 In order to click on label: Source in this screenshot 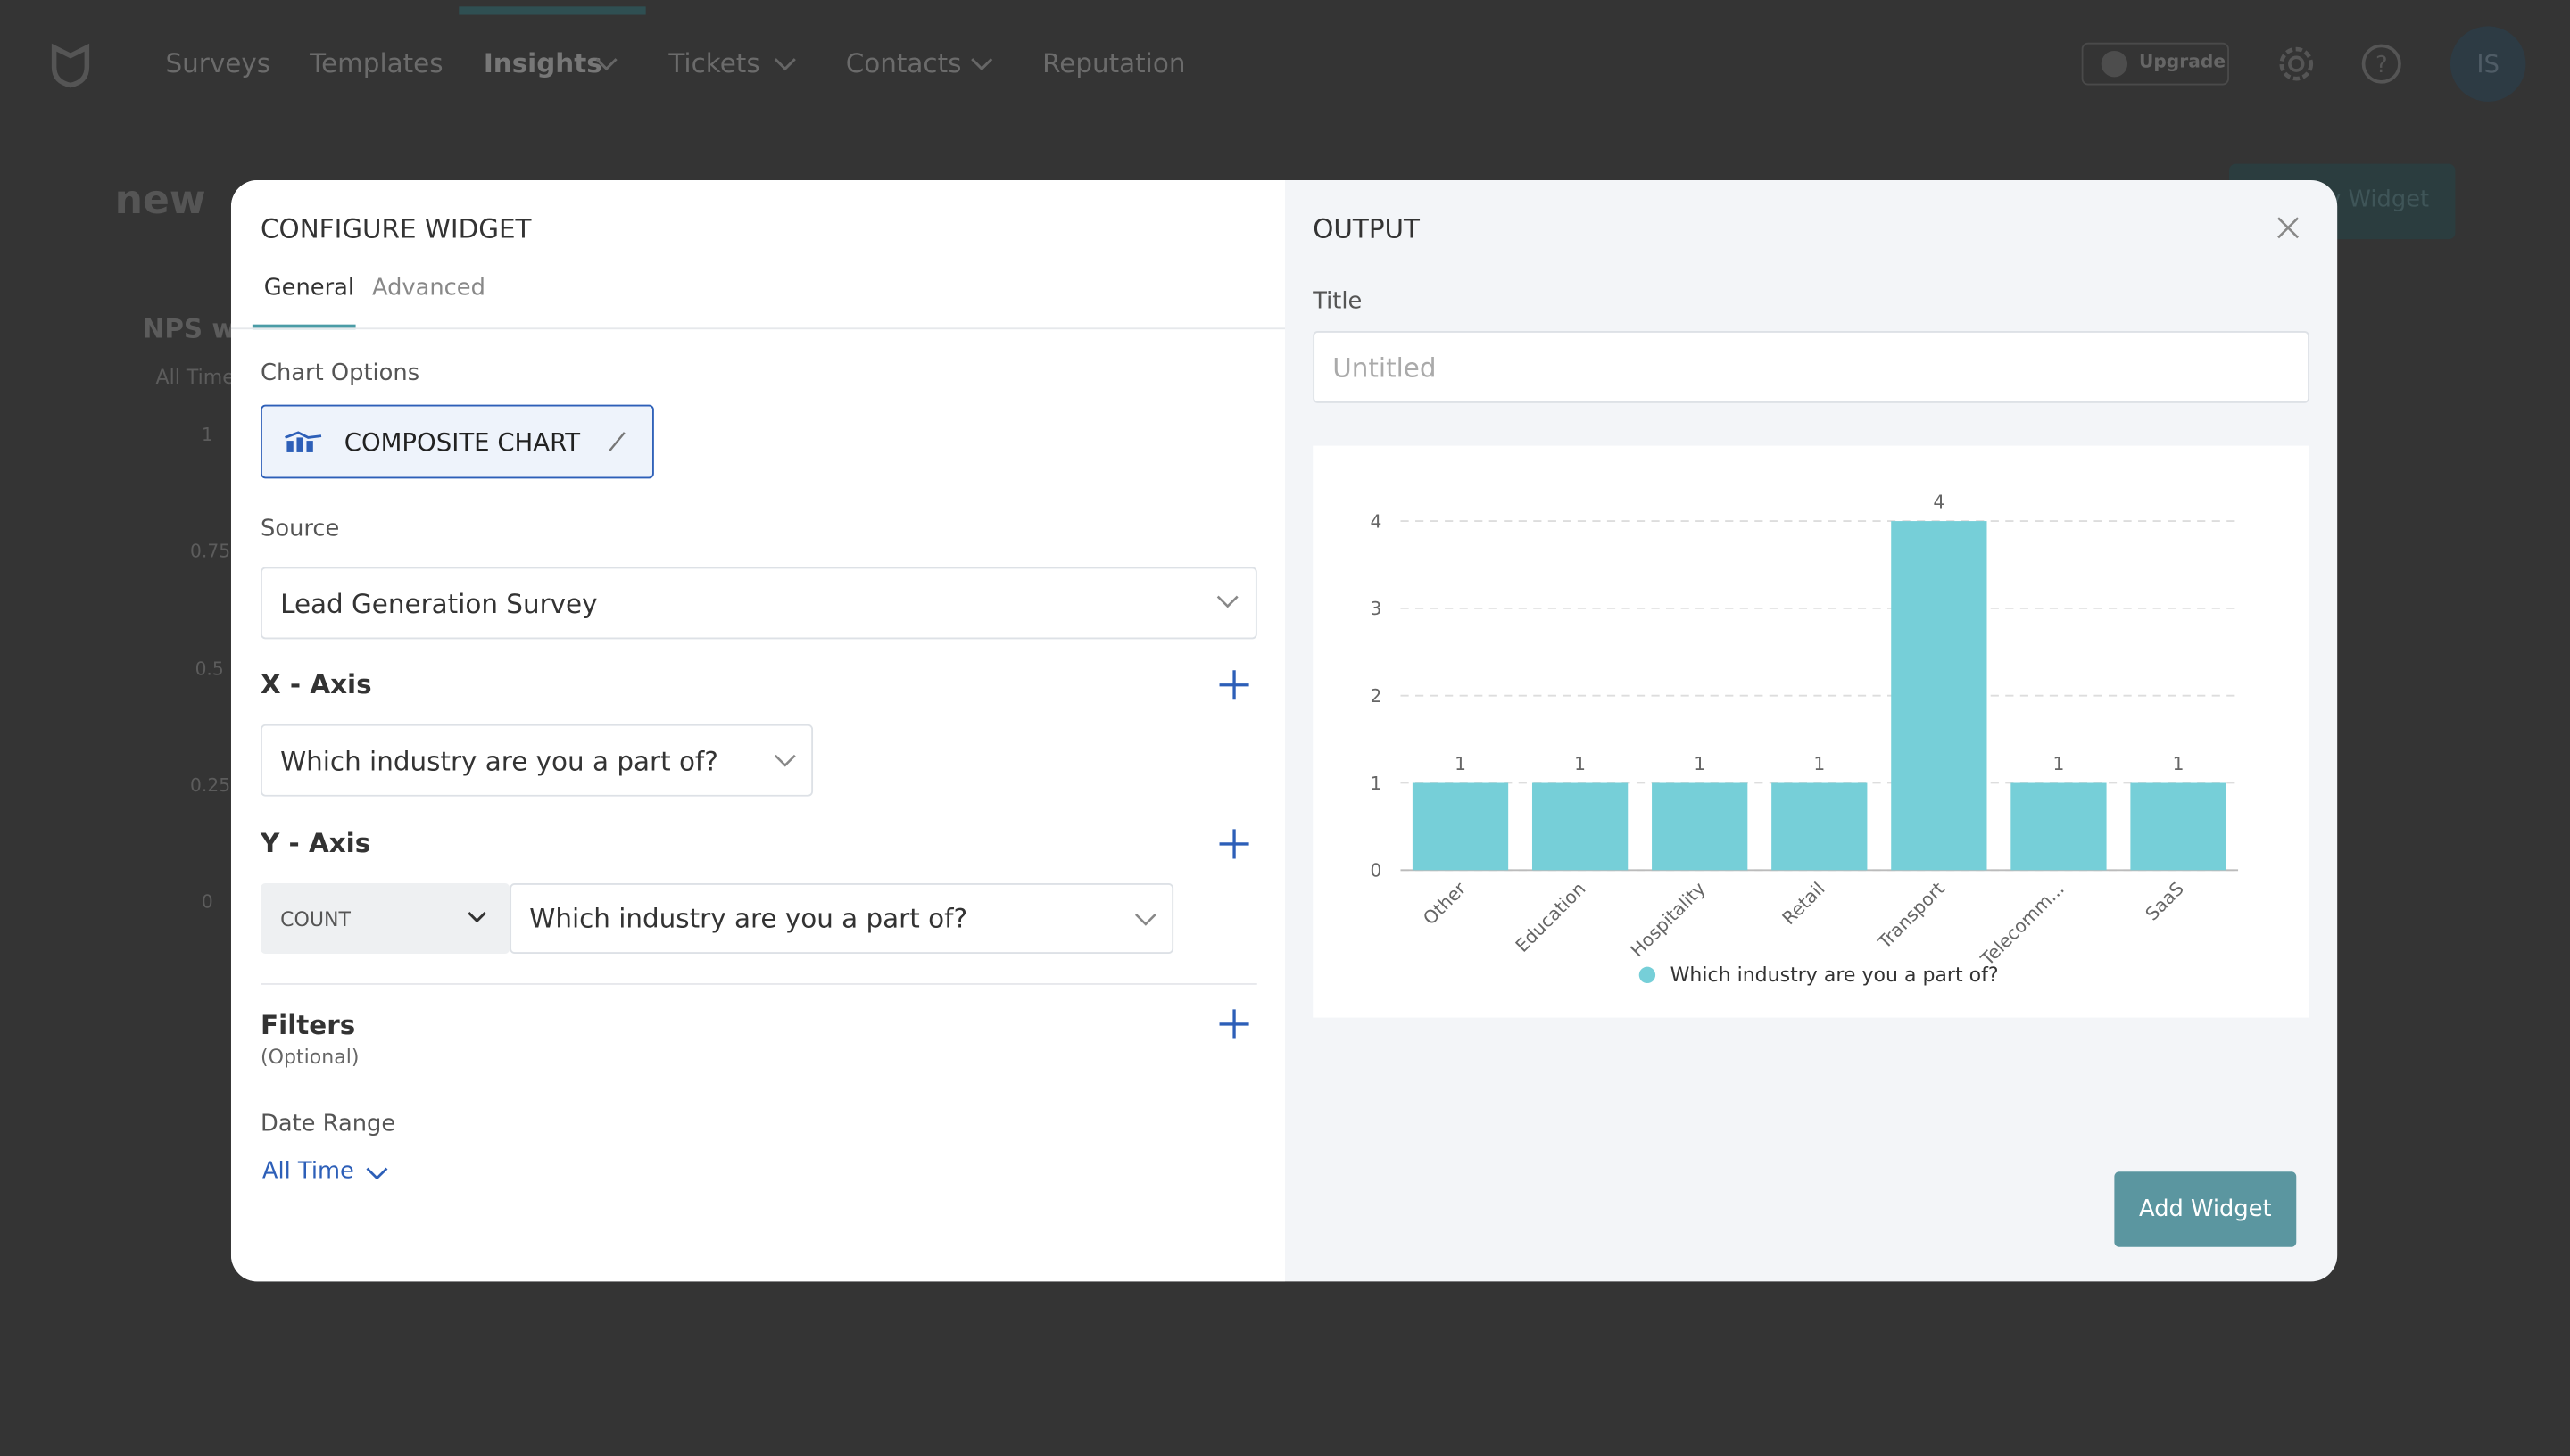, I will do `click(300, 529)`.